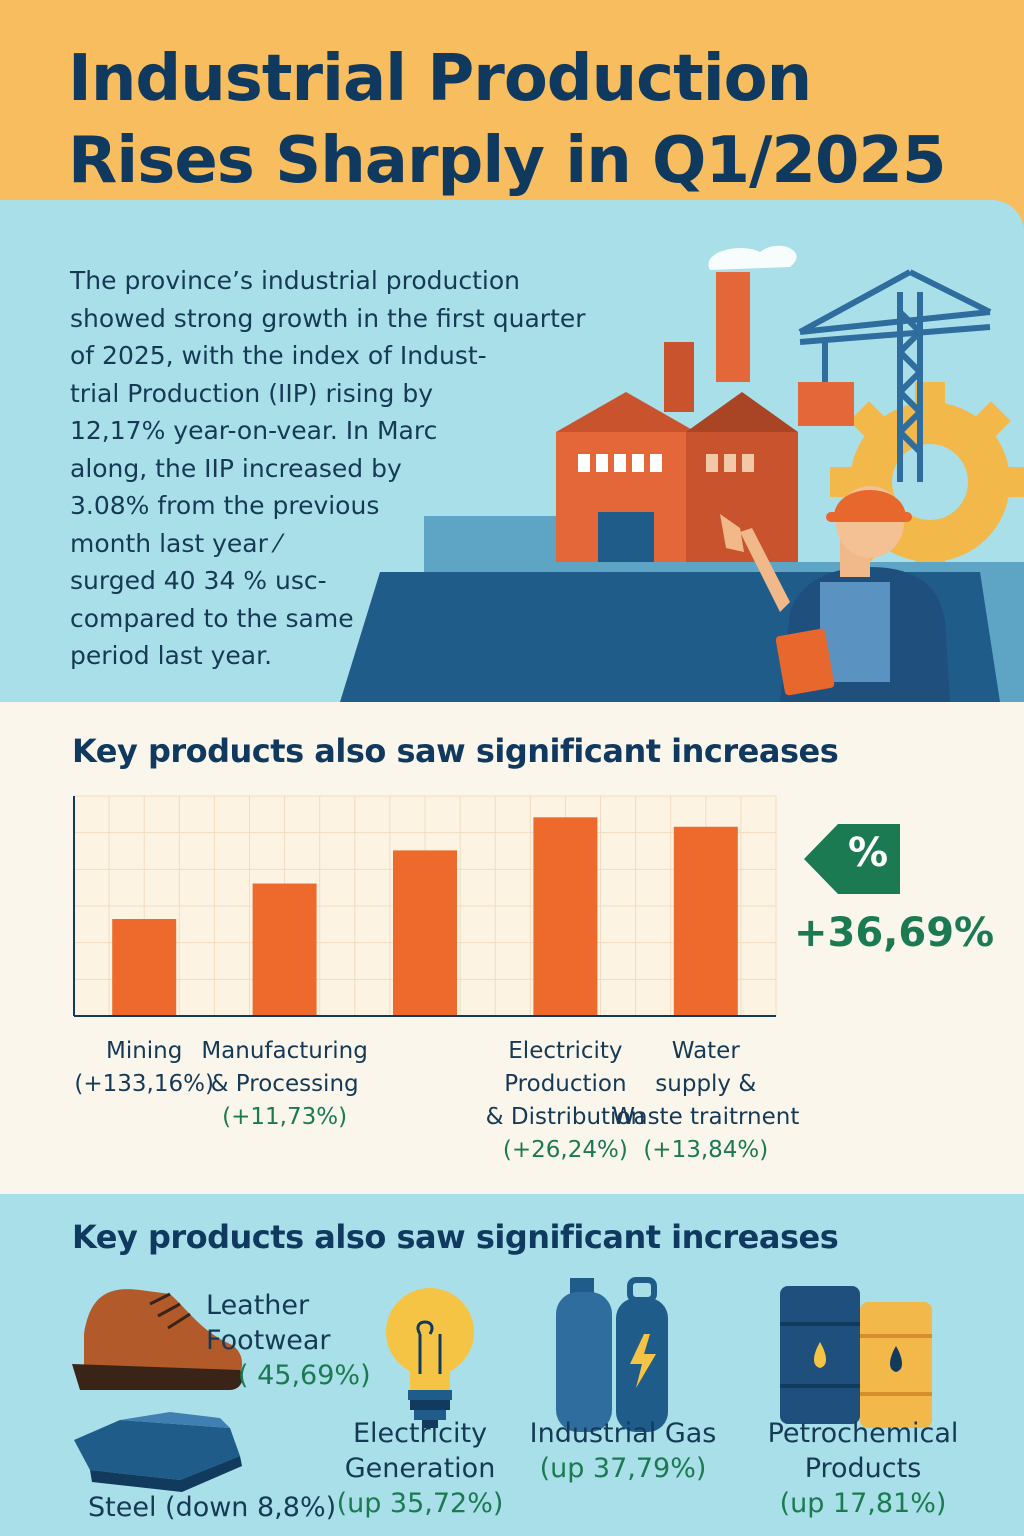 The height and width of the screenshot is (1536, 1024). Describe the element at coordinates (158, 1452) in the screenshot. I see `steel-bars-icon` at that location.